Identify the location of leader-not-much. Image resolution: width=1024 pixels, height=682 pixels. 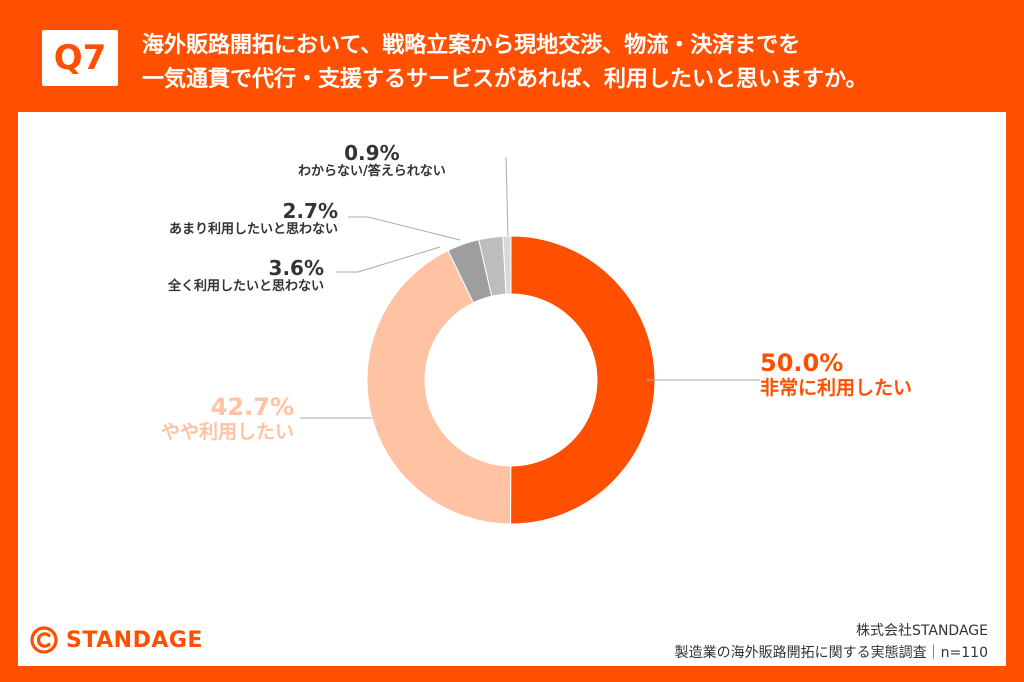
(404, 228).